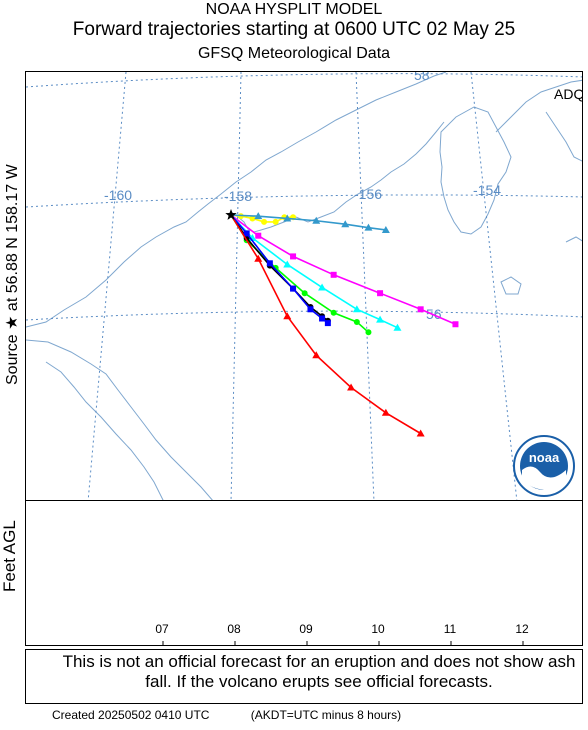 This screenshot has height=730, width=588. I want to click on x-tick-label: 11, so click(450, 629).